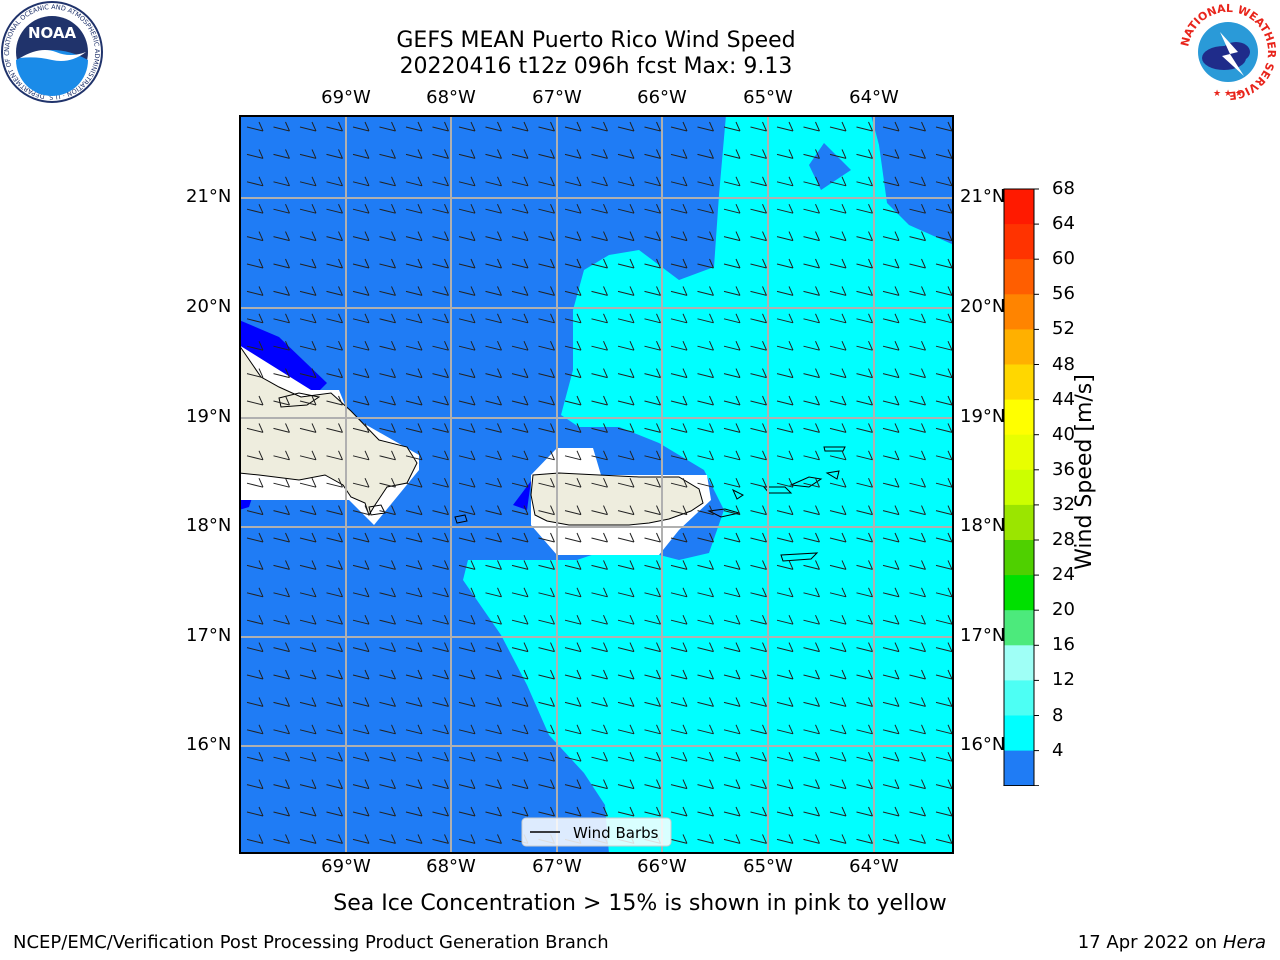 Image resolution: width=1280 pixels, height=960 pixels. Describe the element at coordinates (1063, 539) in the screenshot. I see `colorbar-tick-label: 28` at that location.